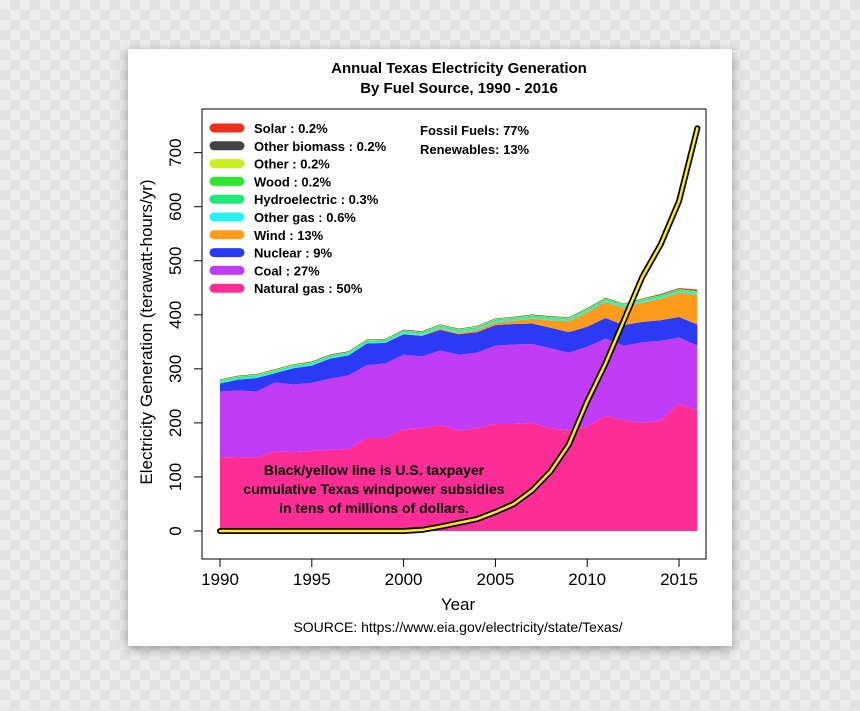  I want to click on legend-label-other-biomass: Other biomass : 0.2%, so click(320, 146).